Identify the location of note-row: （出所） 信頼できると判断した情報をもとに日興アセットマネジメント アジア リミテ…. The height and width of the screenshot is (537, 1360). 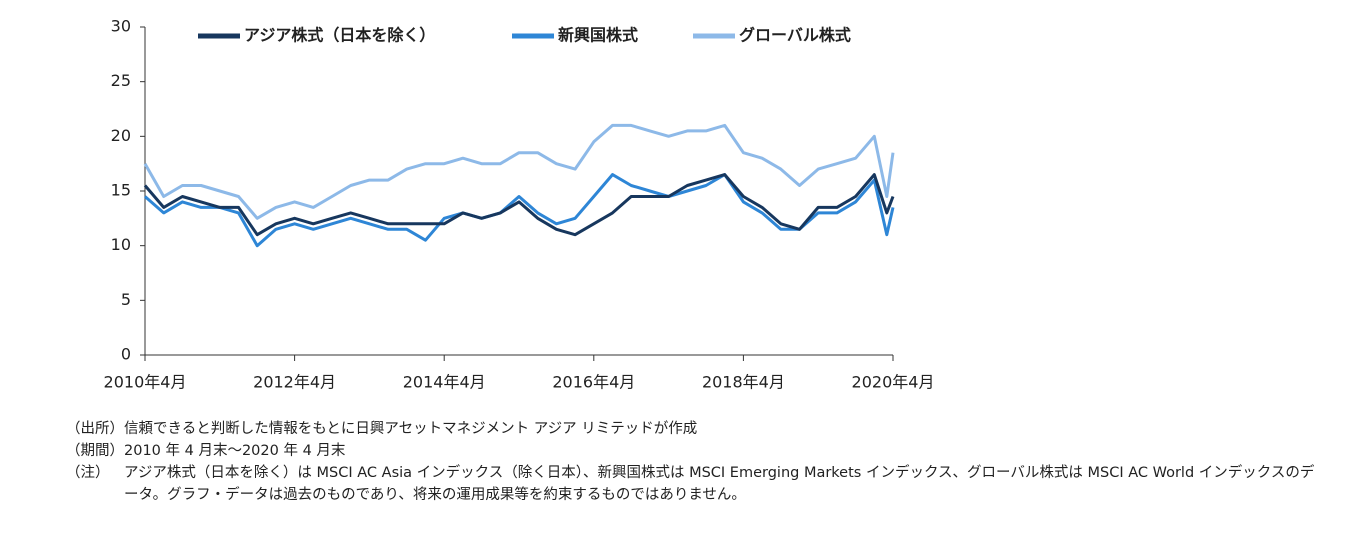
(696, 429).